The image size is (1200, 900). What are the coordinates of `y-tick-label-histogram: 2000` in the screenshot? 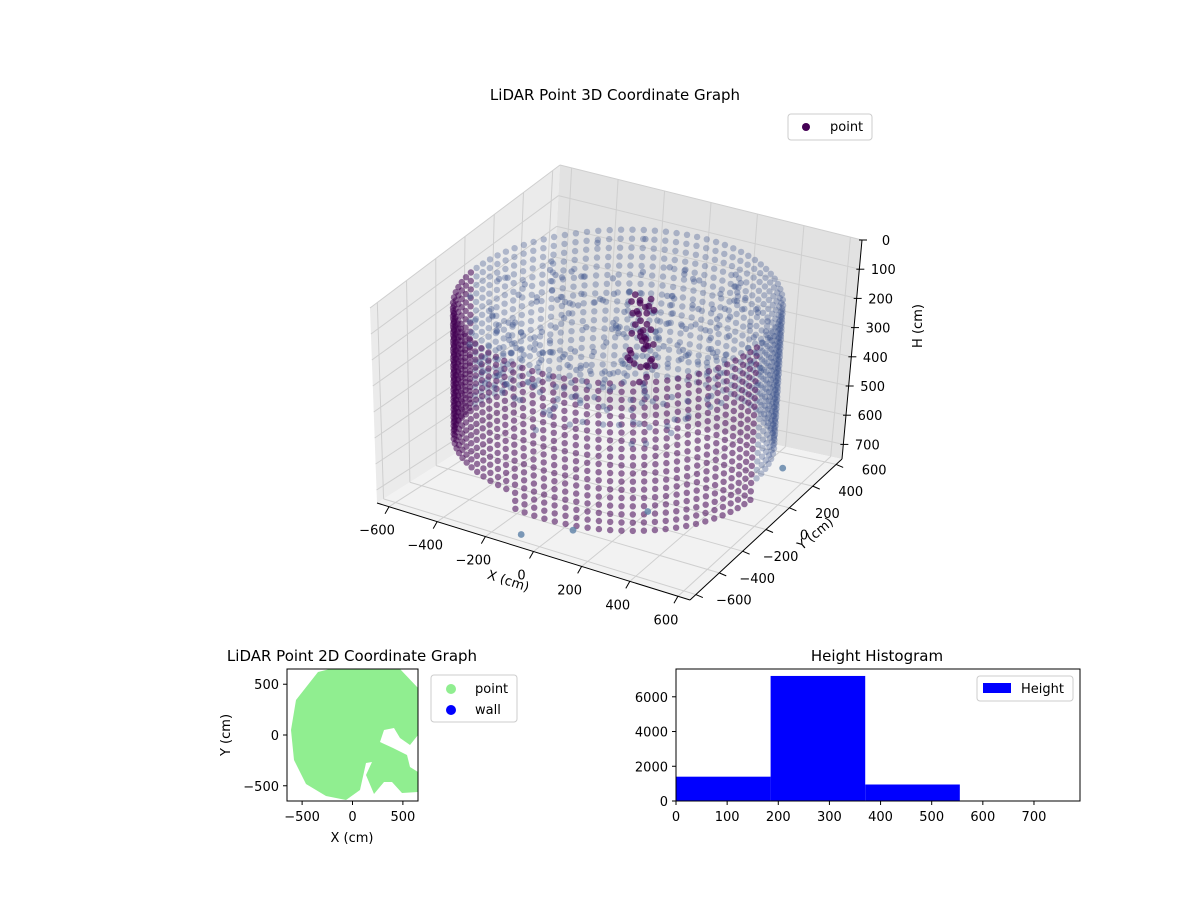 It's located at (651, 767).